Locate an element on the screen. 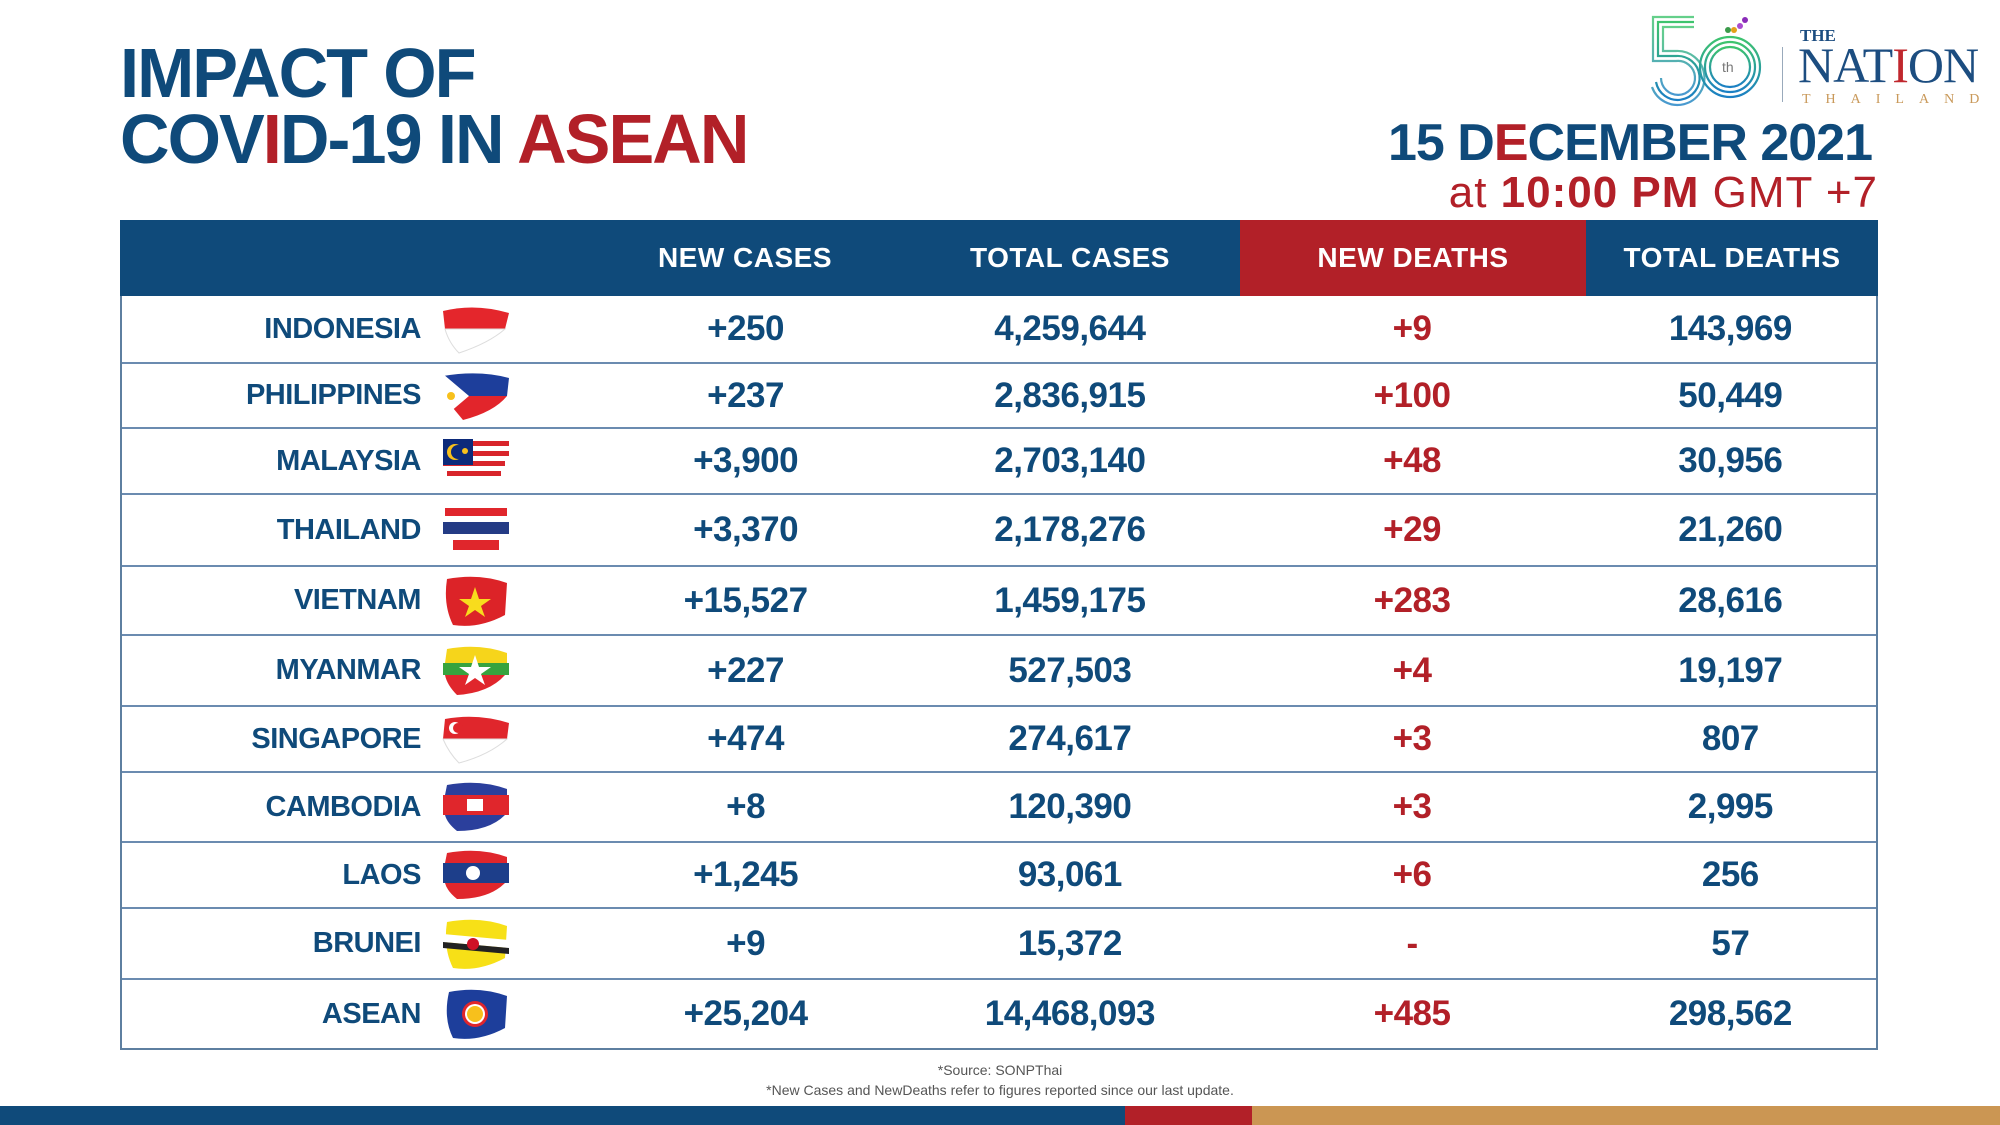 The height and width of the screenshot is (1125, 2000). new-deaths-cell: +4 is located at coordinates (1412, 670).